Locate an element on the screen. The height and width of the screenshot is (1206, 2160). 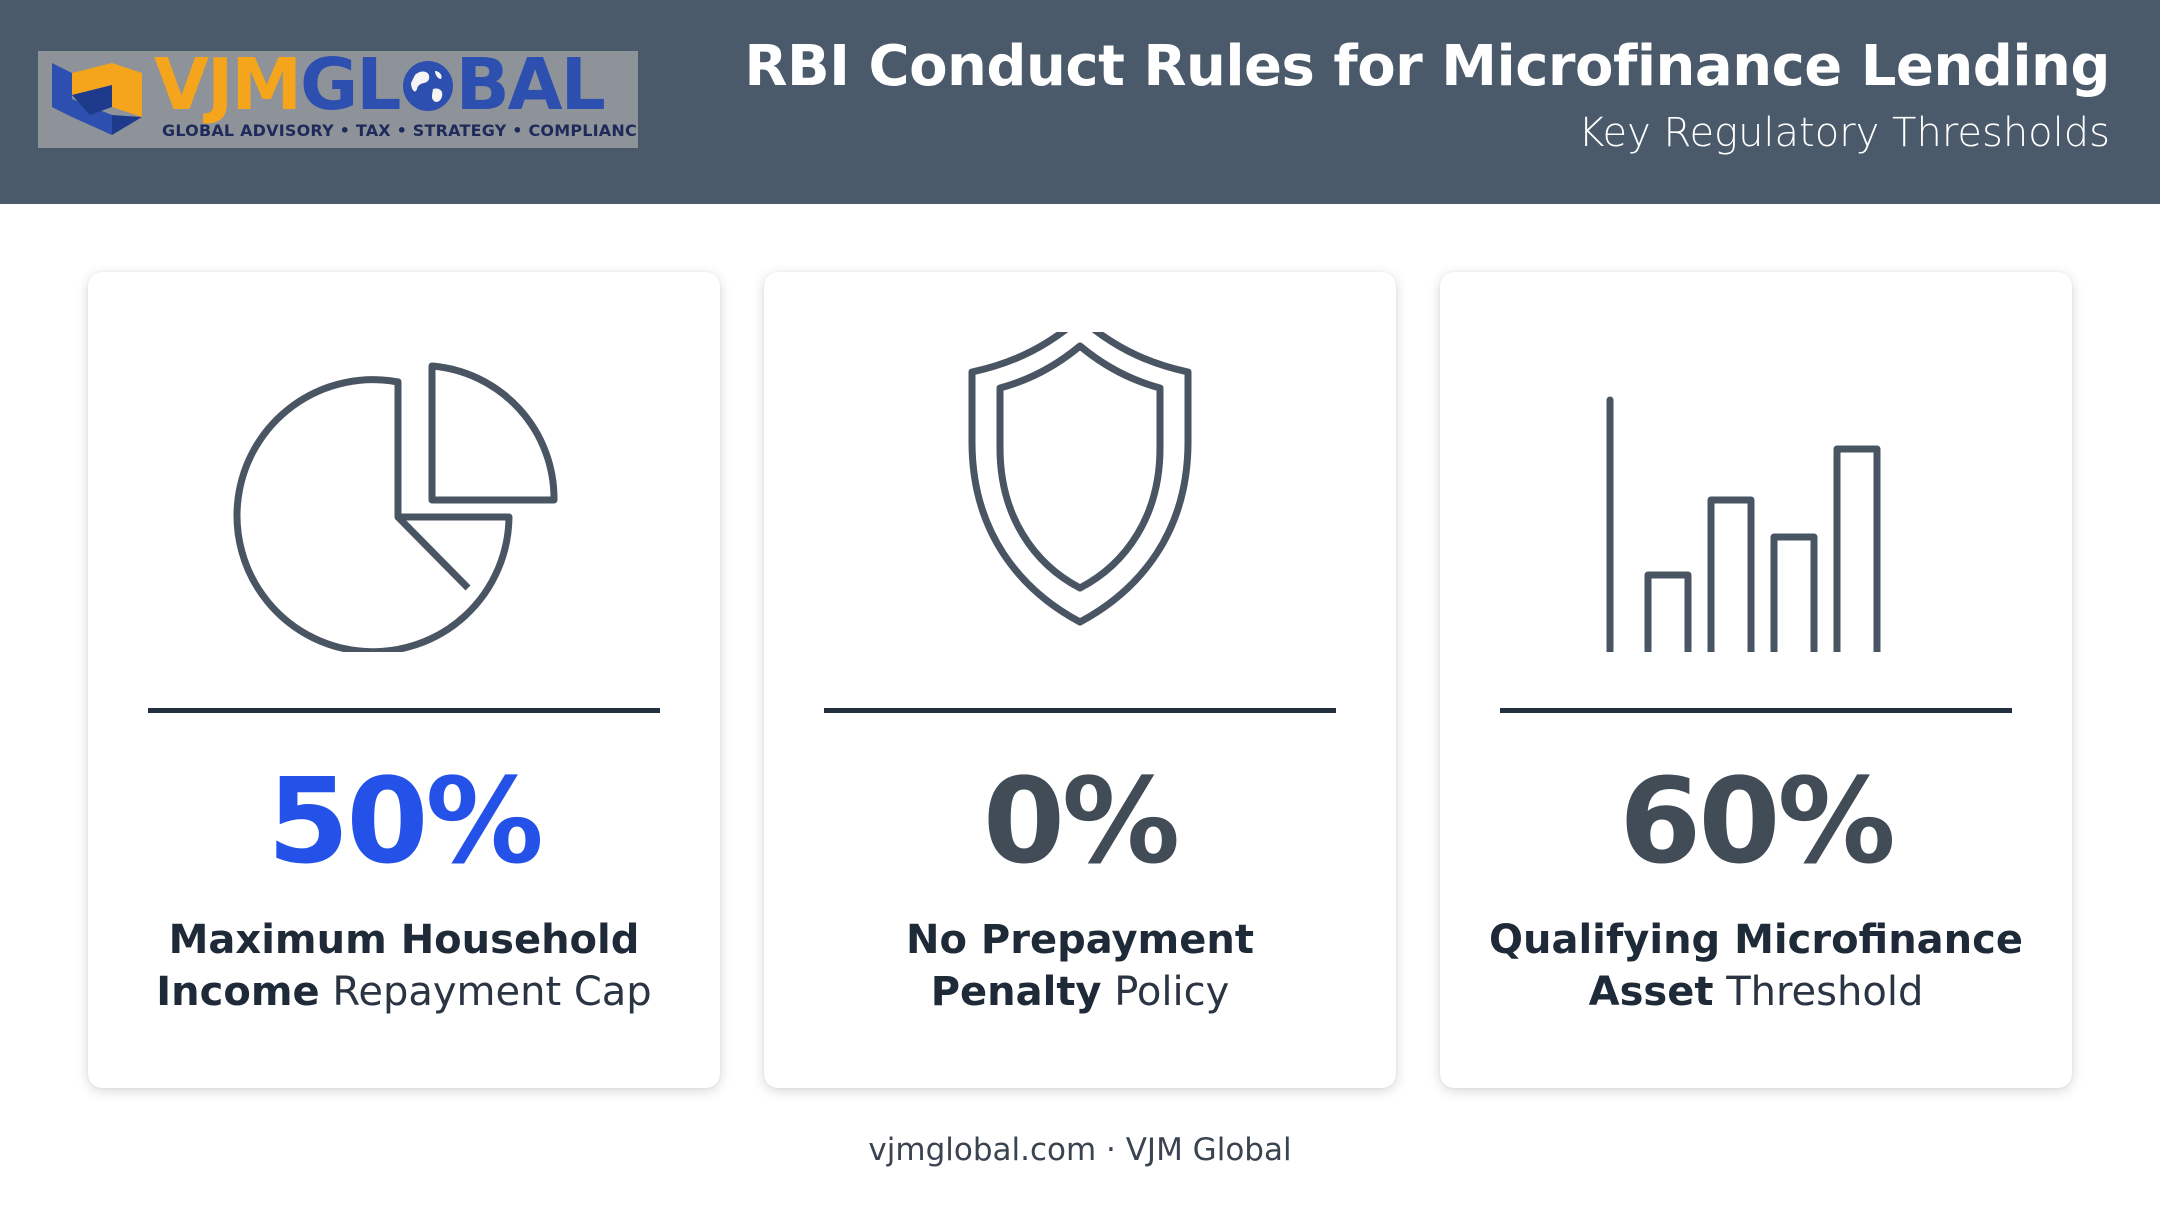
bar-chart-icon is located at coordinates (1743, 524).